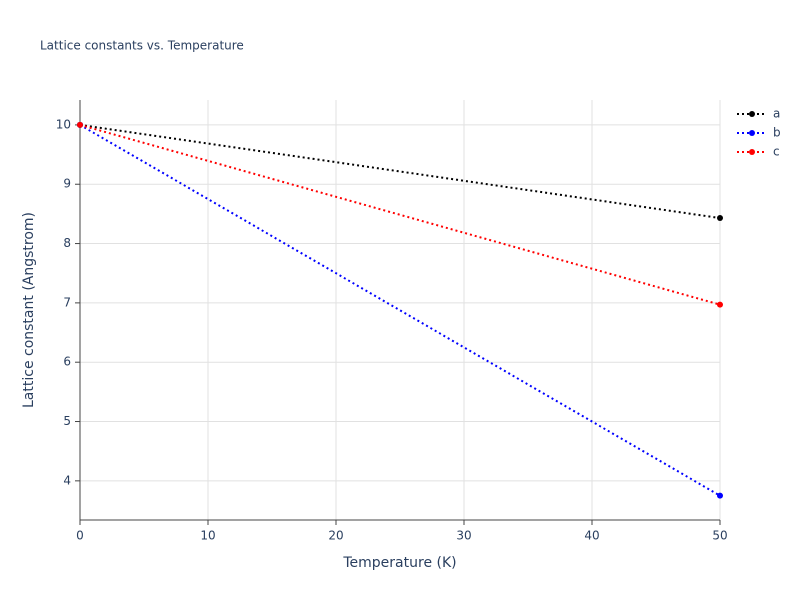  Describe the element at coordinates (776, 152) in the screenshot. I see `legend-label: c` at that location.